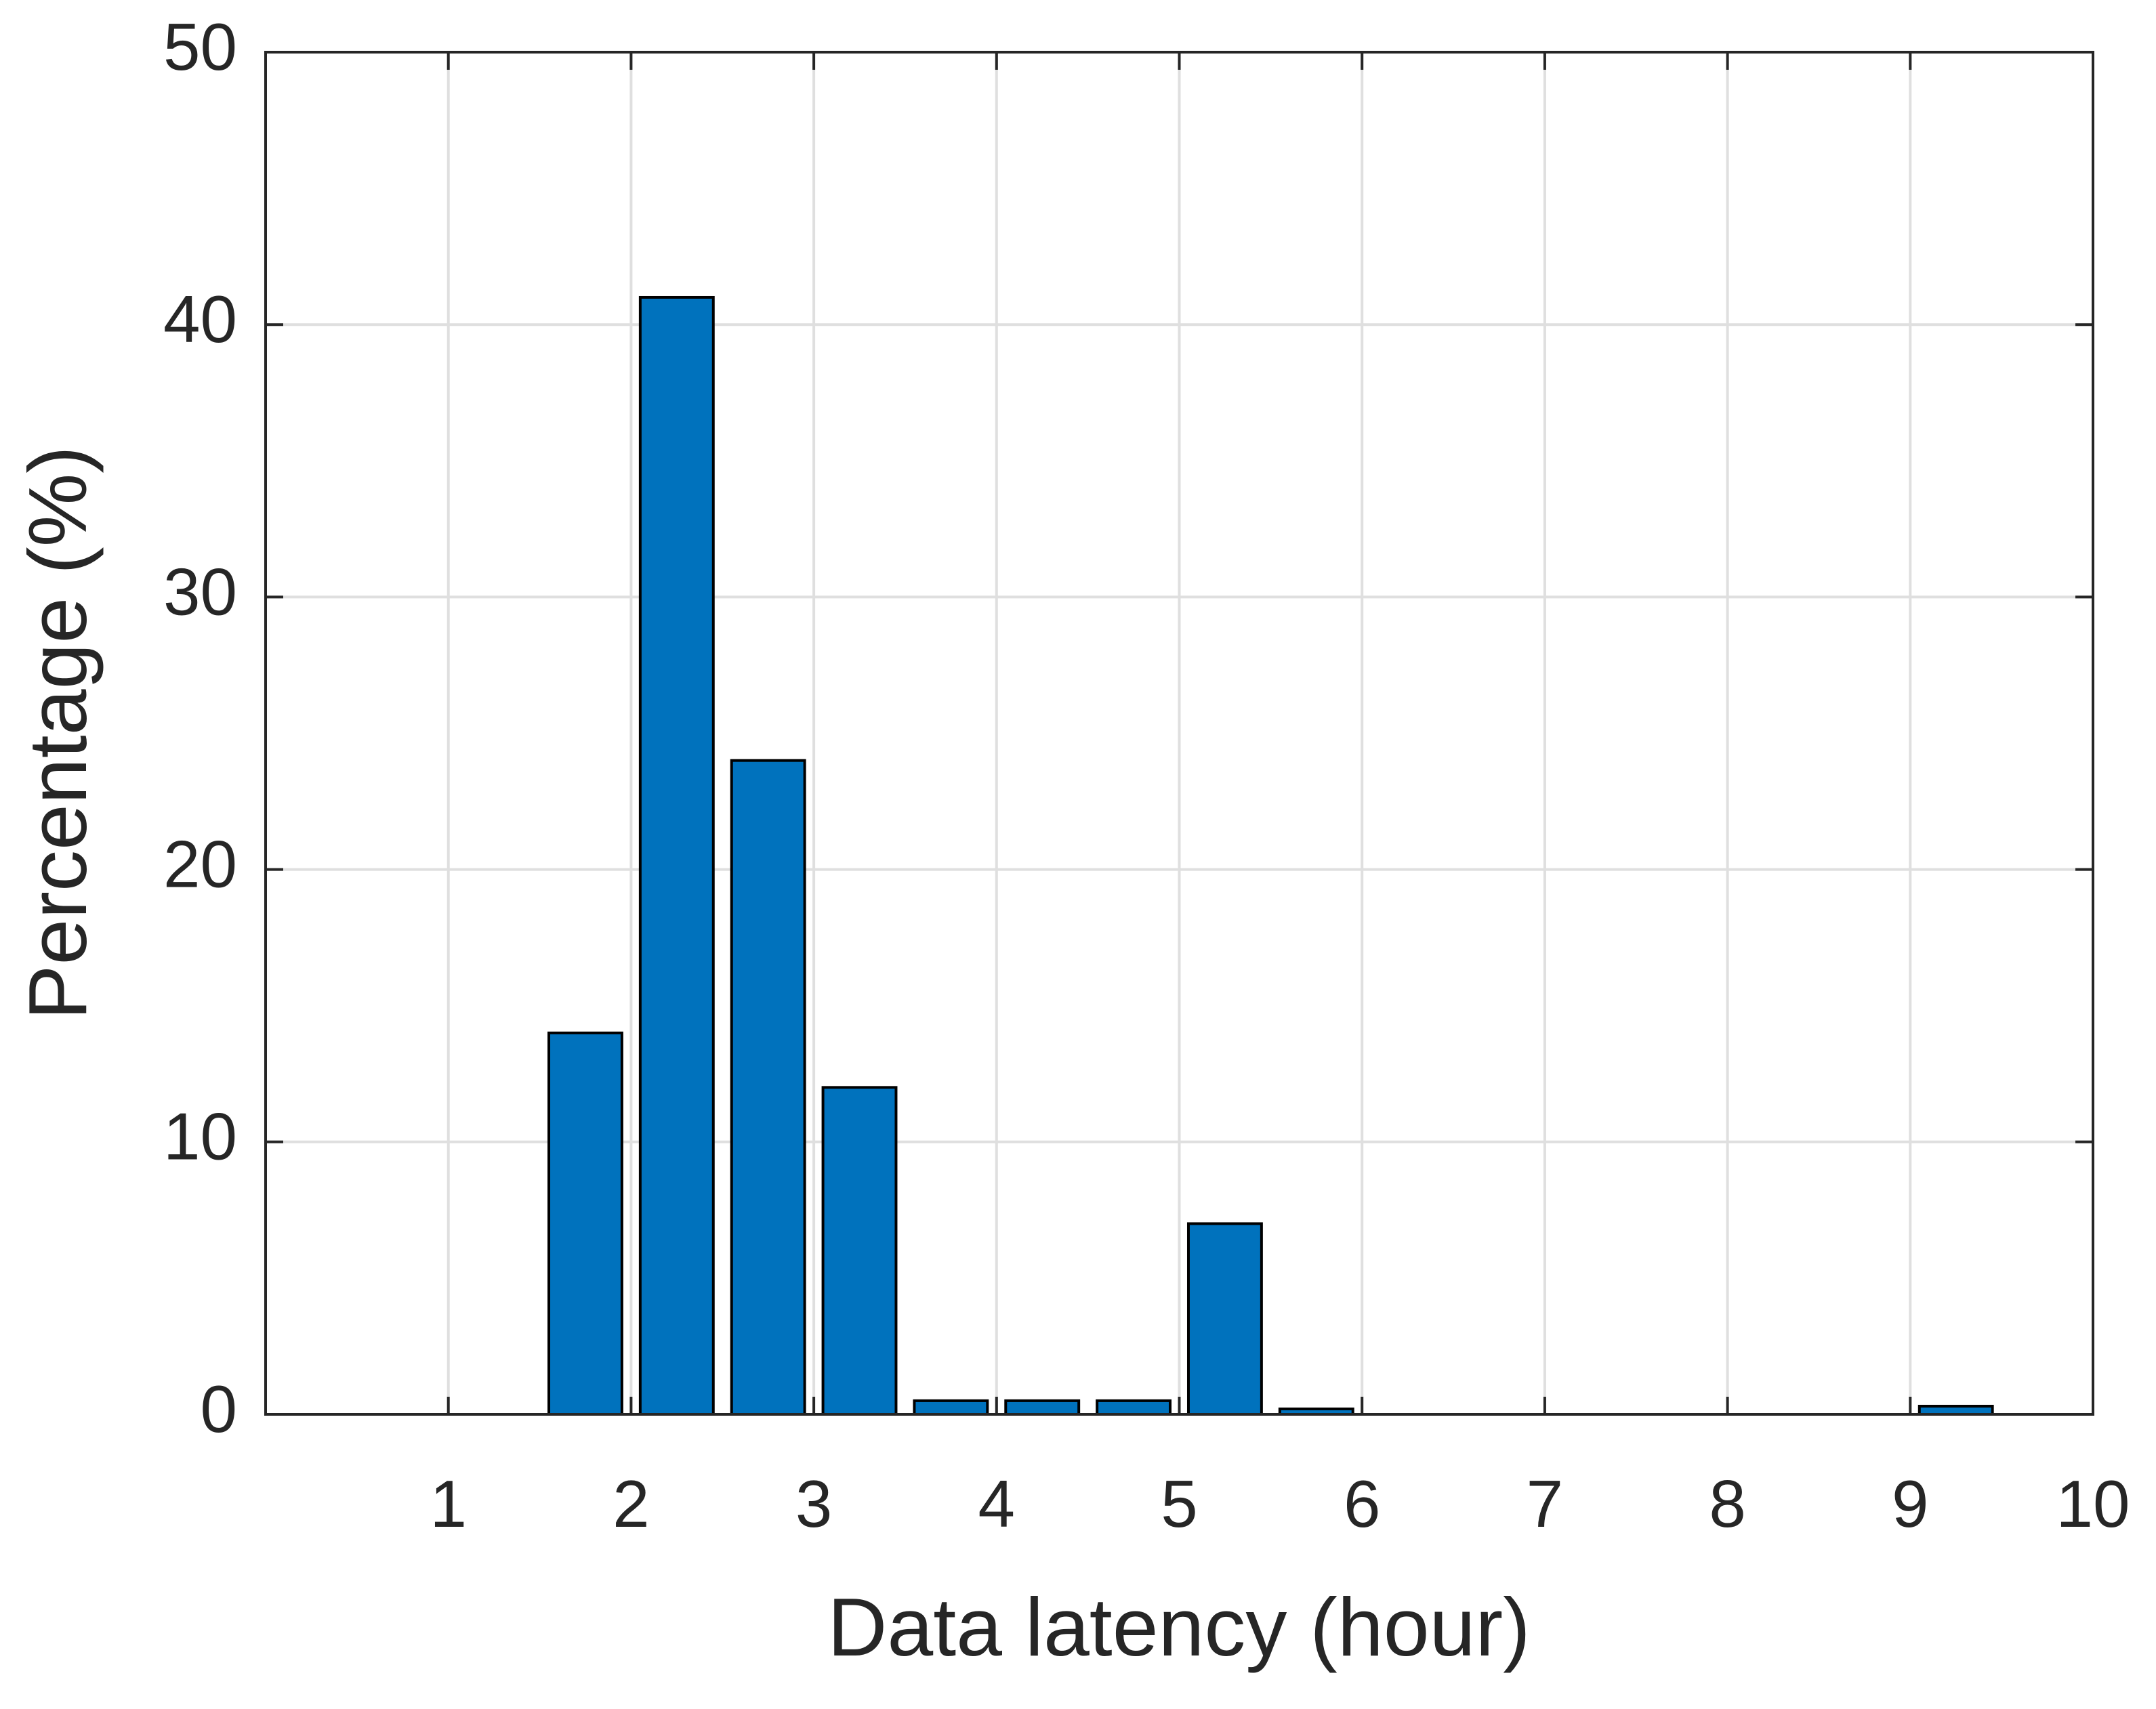 The height and width of the screenshot is (1709, 2156). What do you see at coordinates (1362, 1504) in the screenshot?
I see `x-tick-label: 6` at bounding box center [1362, 1504].